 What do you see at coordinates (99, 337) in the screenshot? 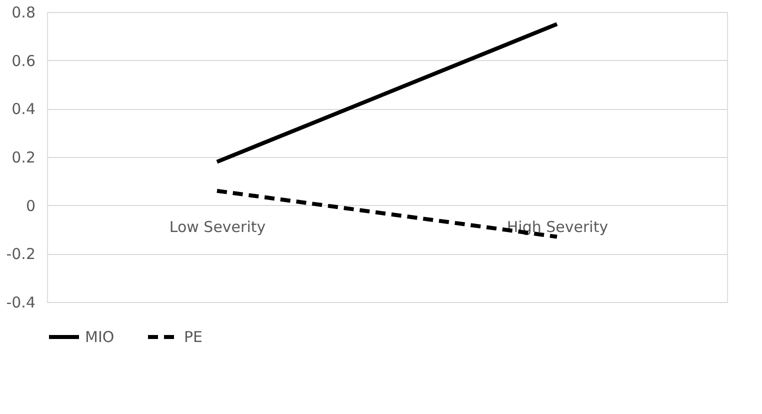
I see `legend-label: MIO` at bounding box center [99, 337].